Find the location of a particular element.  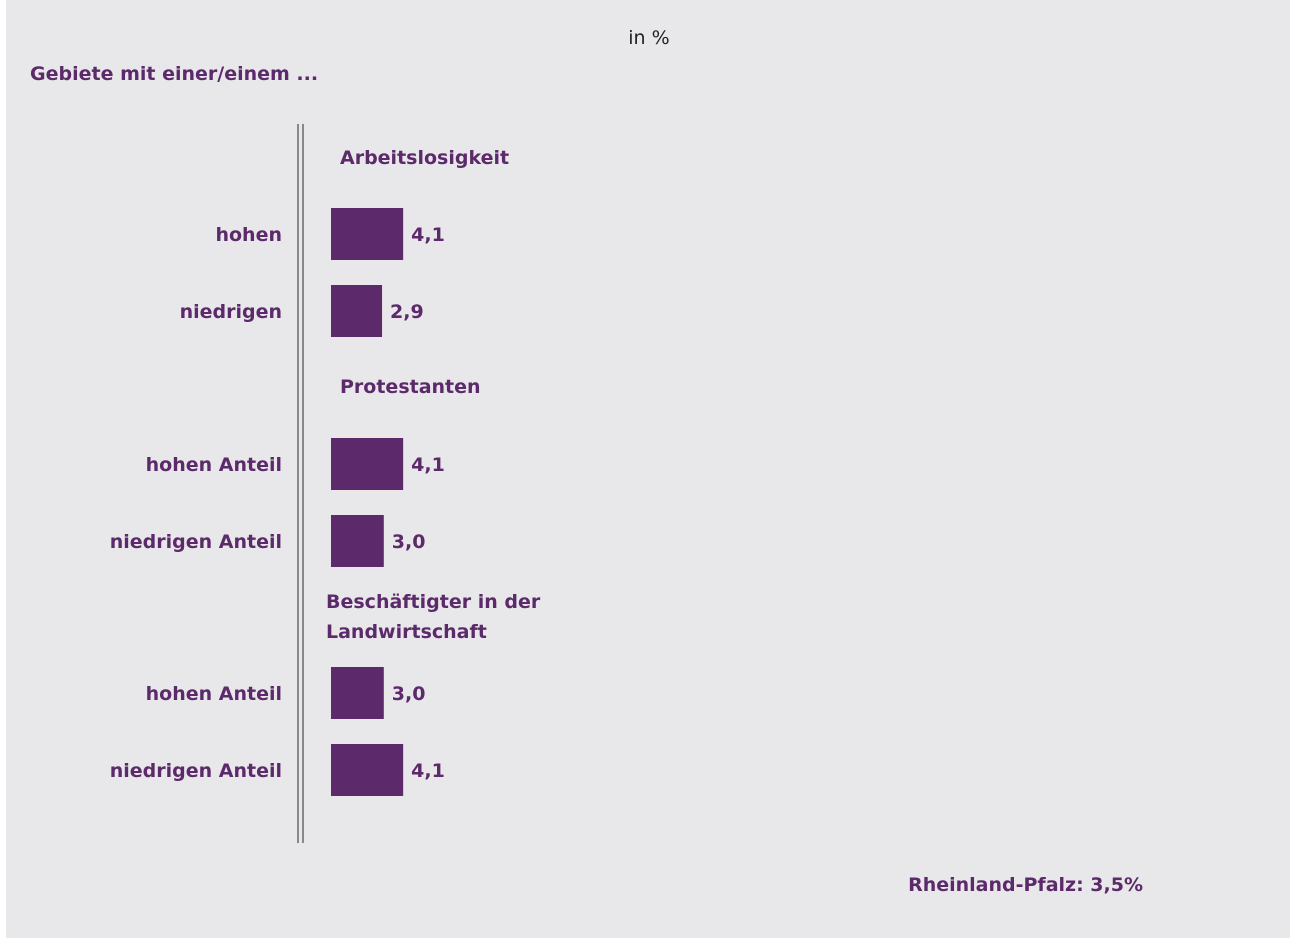

category-label: niedrigen is located at coordinates (231, 312).